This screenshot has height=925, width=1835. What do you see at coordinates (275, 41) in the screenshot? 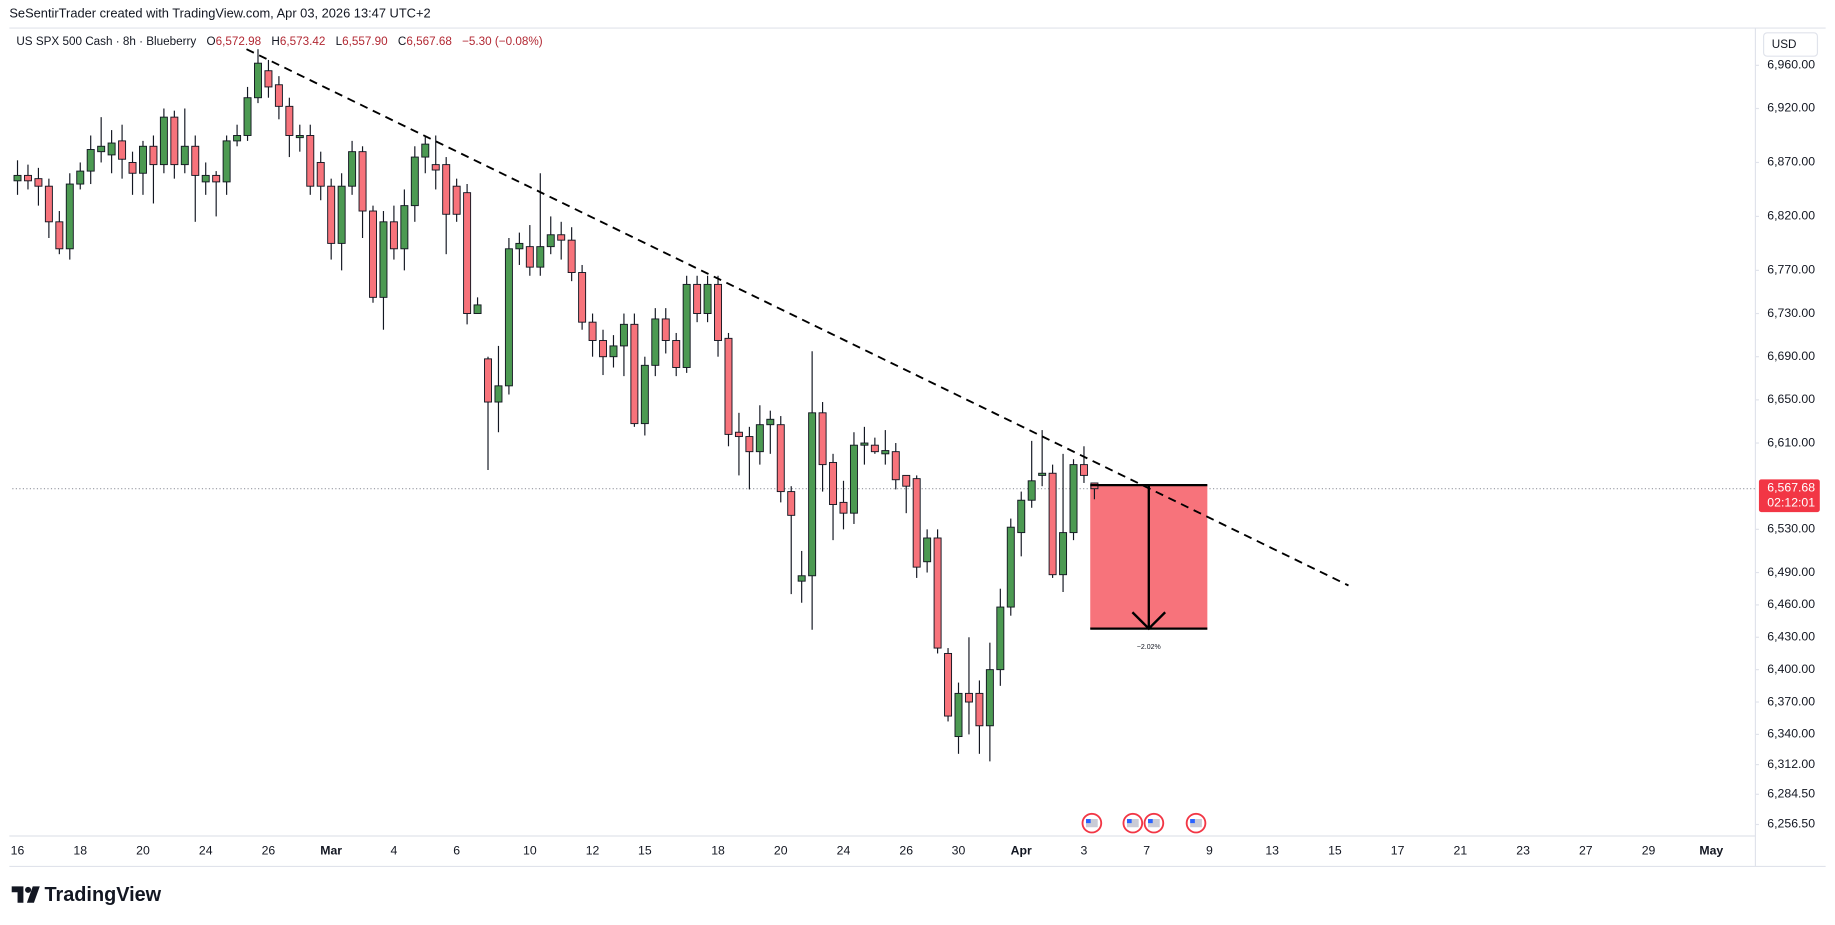
I see `legend-key: H` at bounding box center [275, 41].